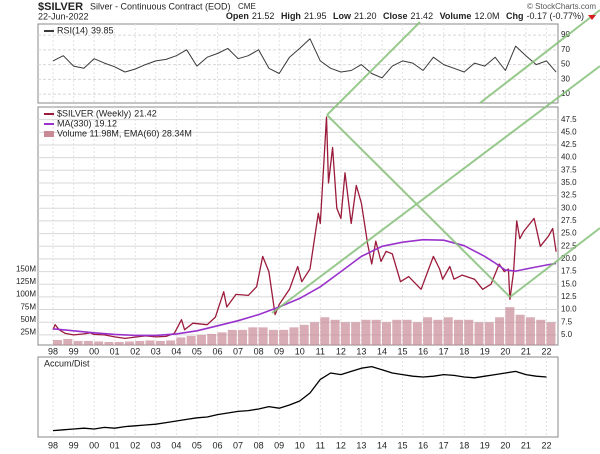  I want to click on x-tick-label: 06, so click(217, 351).